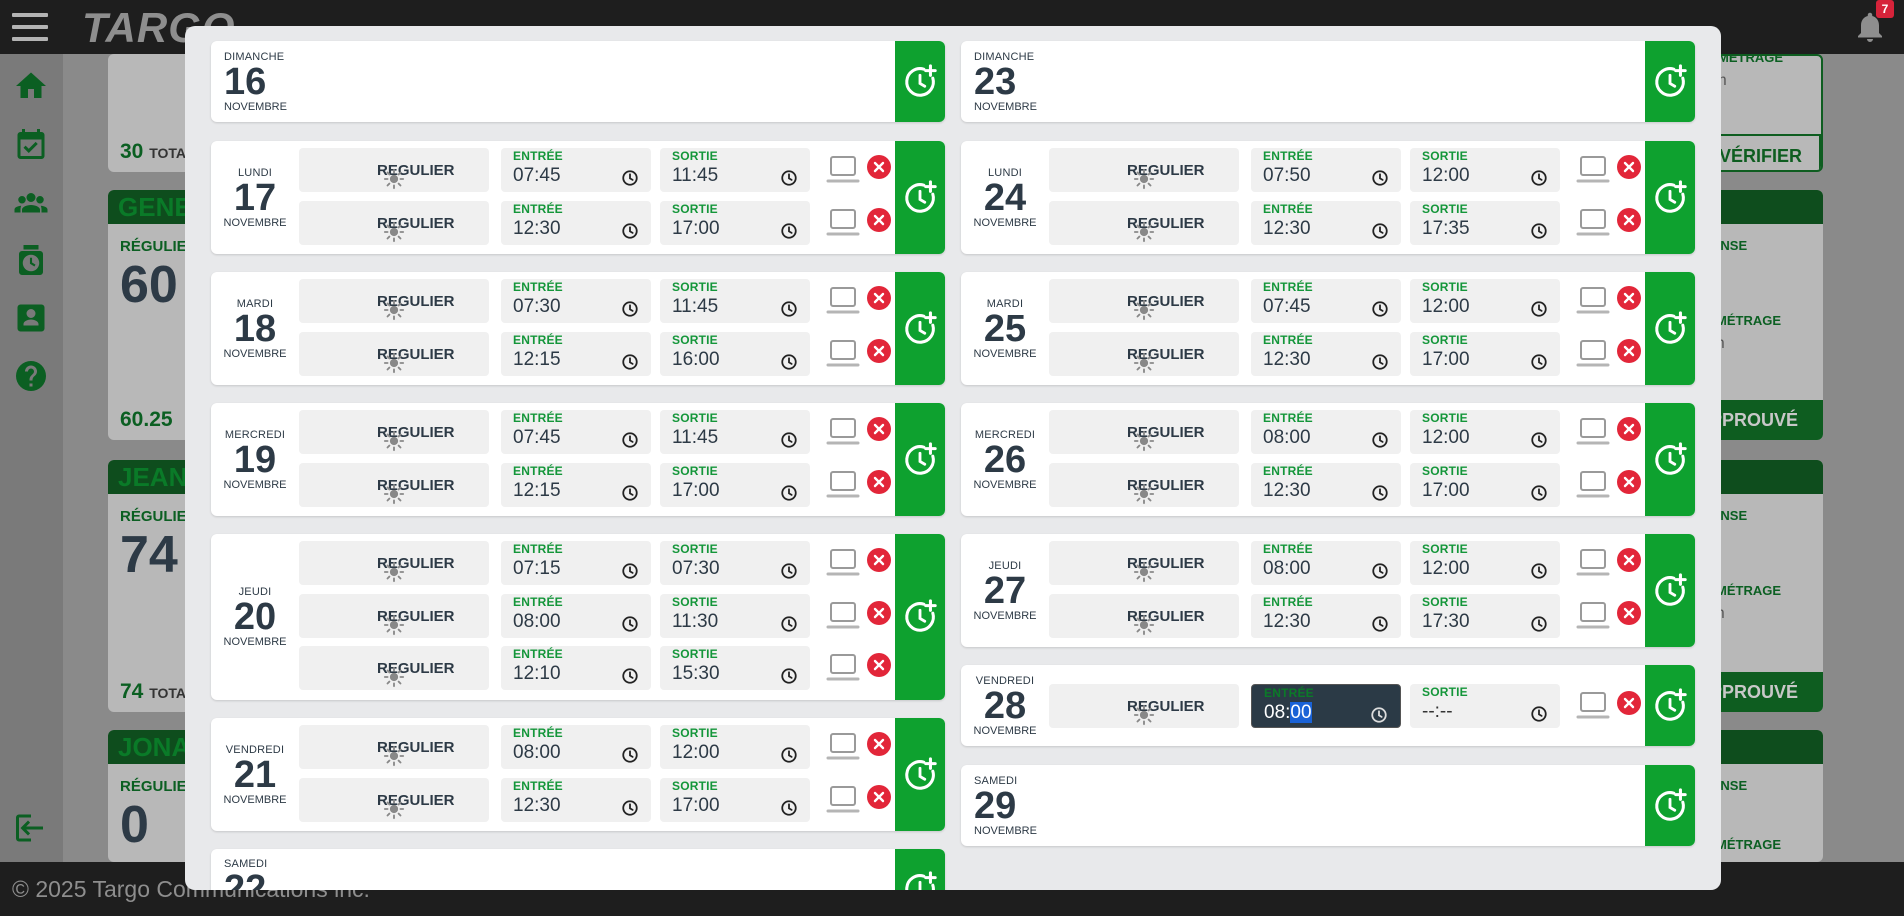 The image size is (1904, 916). What do you see at coordinates (735, 668) in the screenshot?
I see `sortie-time-input: SORTIE 15:30` at bounding box center [735, 668].